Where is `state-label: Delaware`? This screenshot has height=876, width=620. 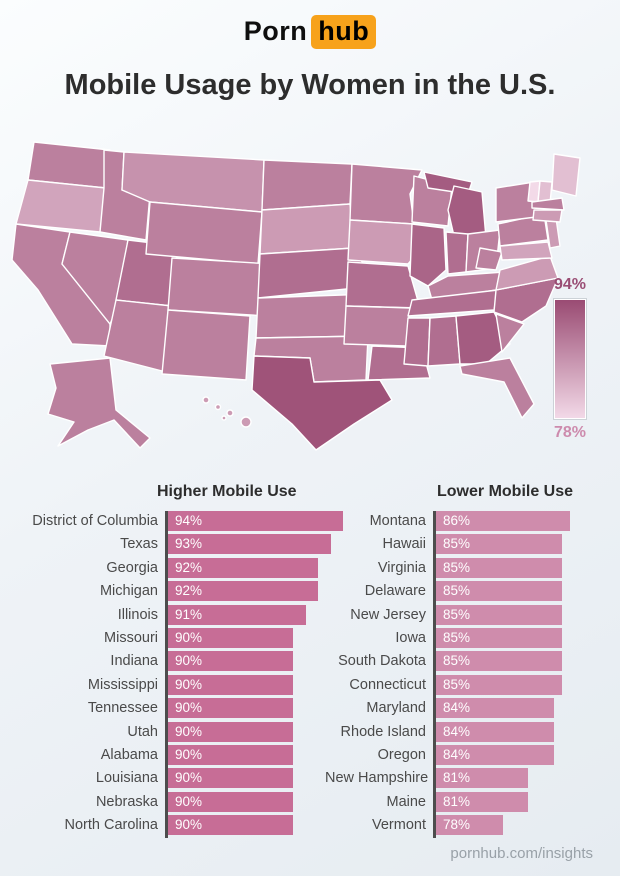 state-label: Delaware is located at coordinates (395, 591).